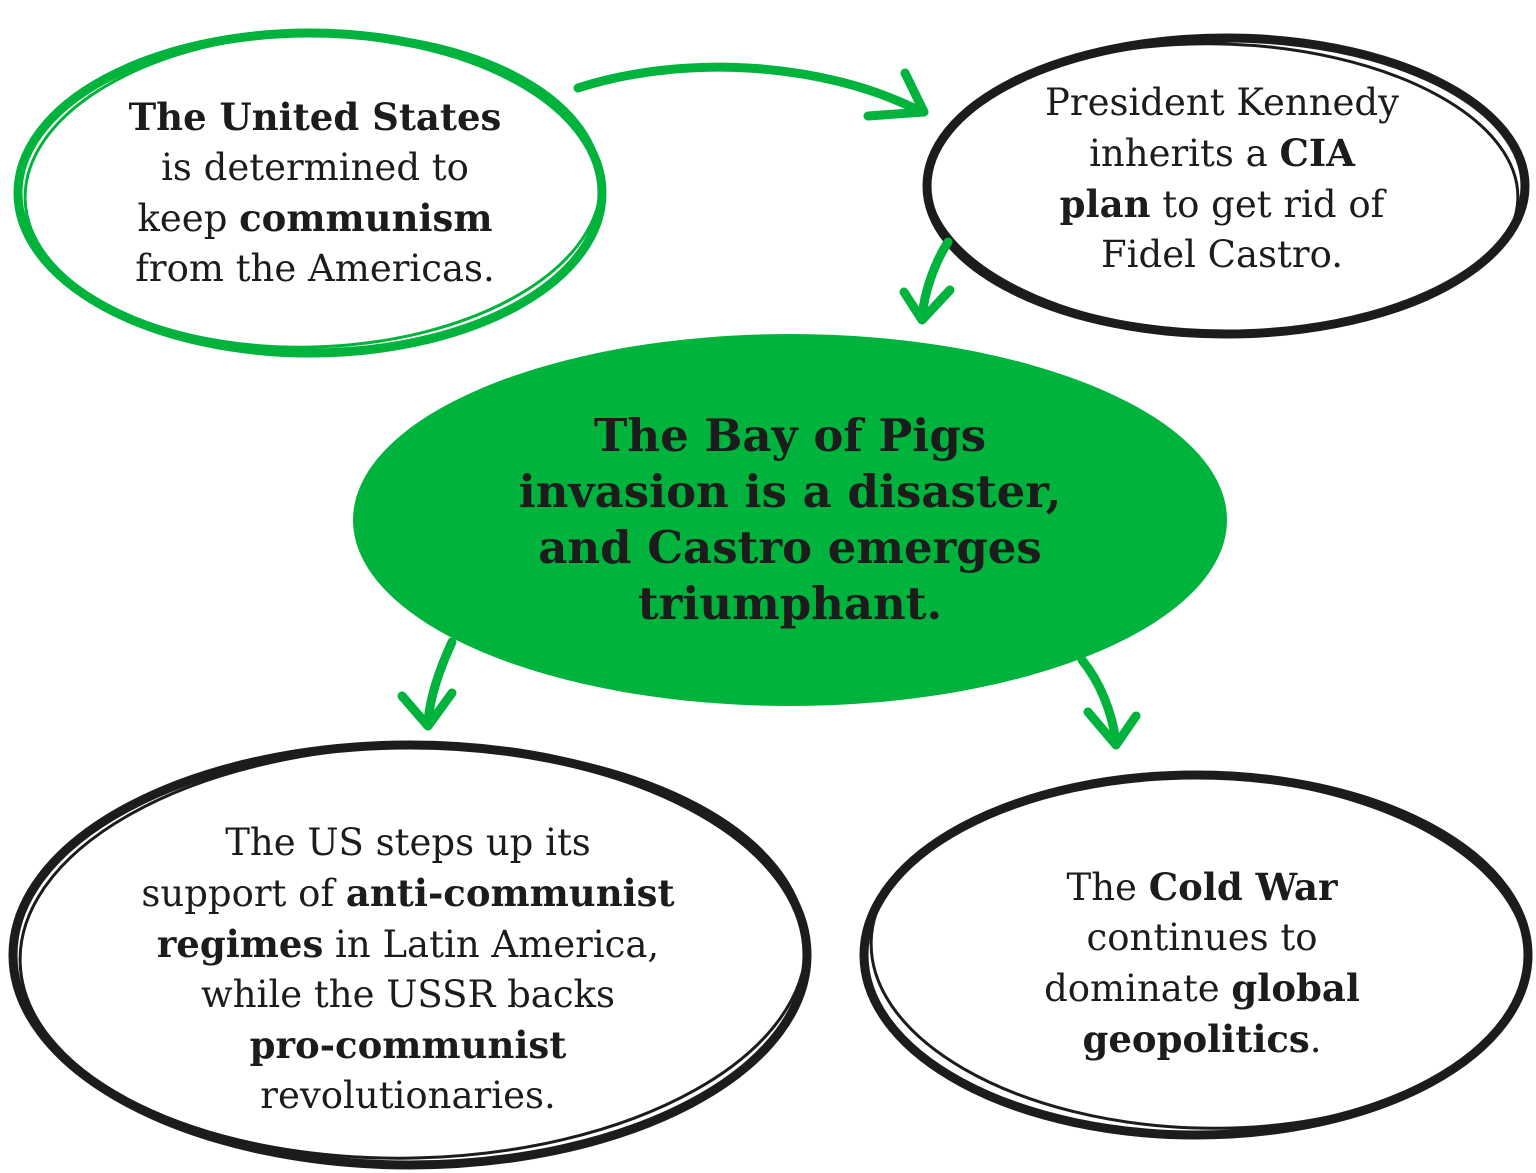 This screenshot has height=1173, width=1536. I want to click on text-run: President Kennedy, so click(1222, 102).